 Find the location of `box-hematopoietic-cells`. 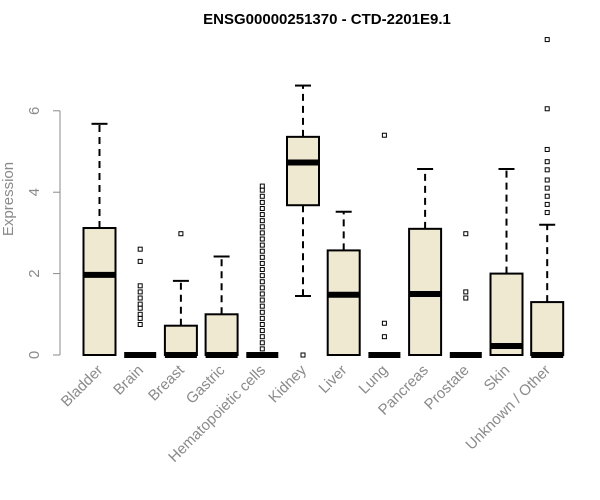

box-hematopoietic-cells is located at coordinates (262, 270).